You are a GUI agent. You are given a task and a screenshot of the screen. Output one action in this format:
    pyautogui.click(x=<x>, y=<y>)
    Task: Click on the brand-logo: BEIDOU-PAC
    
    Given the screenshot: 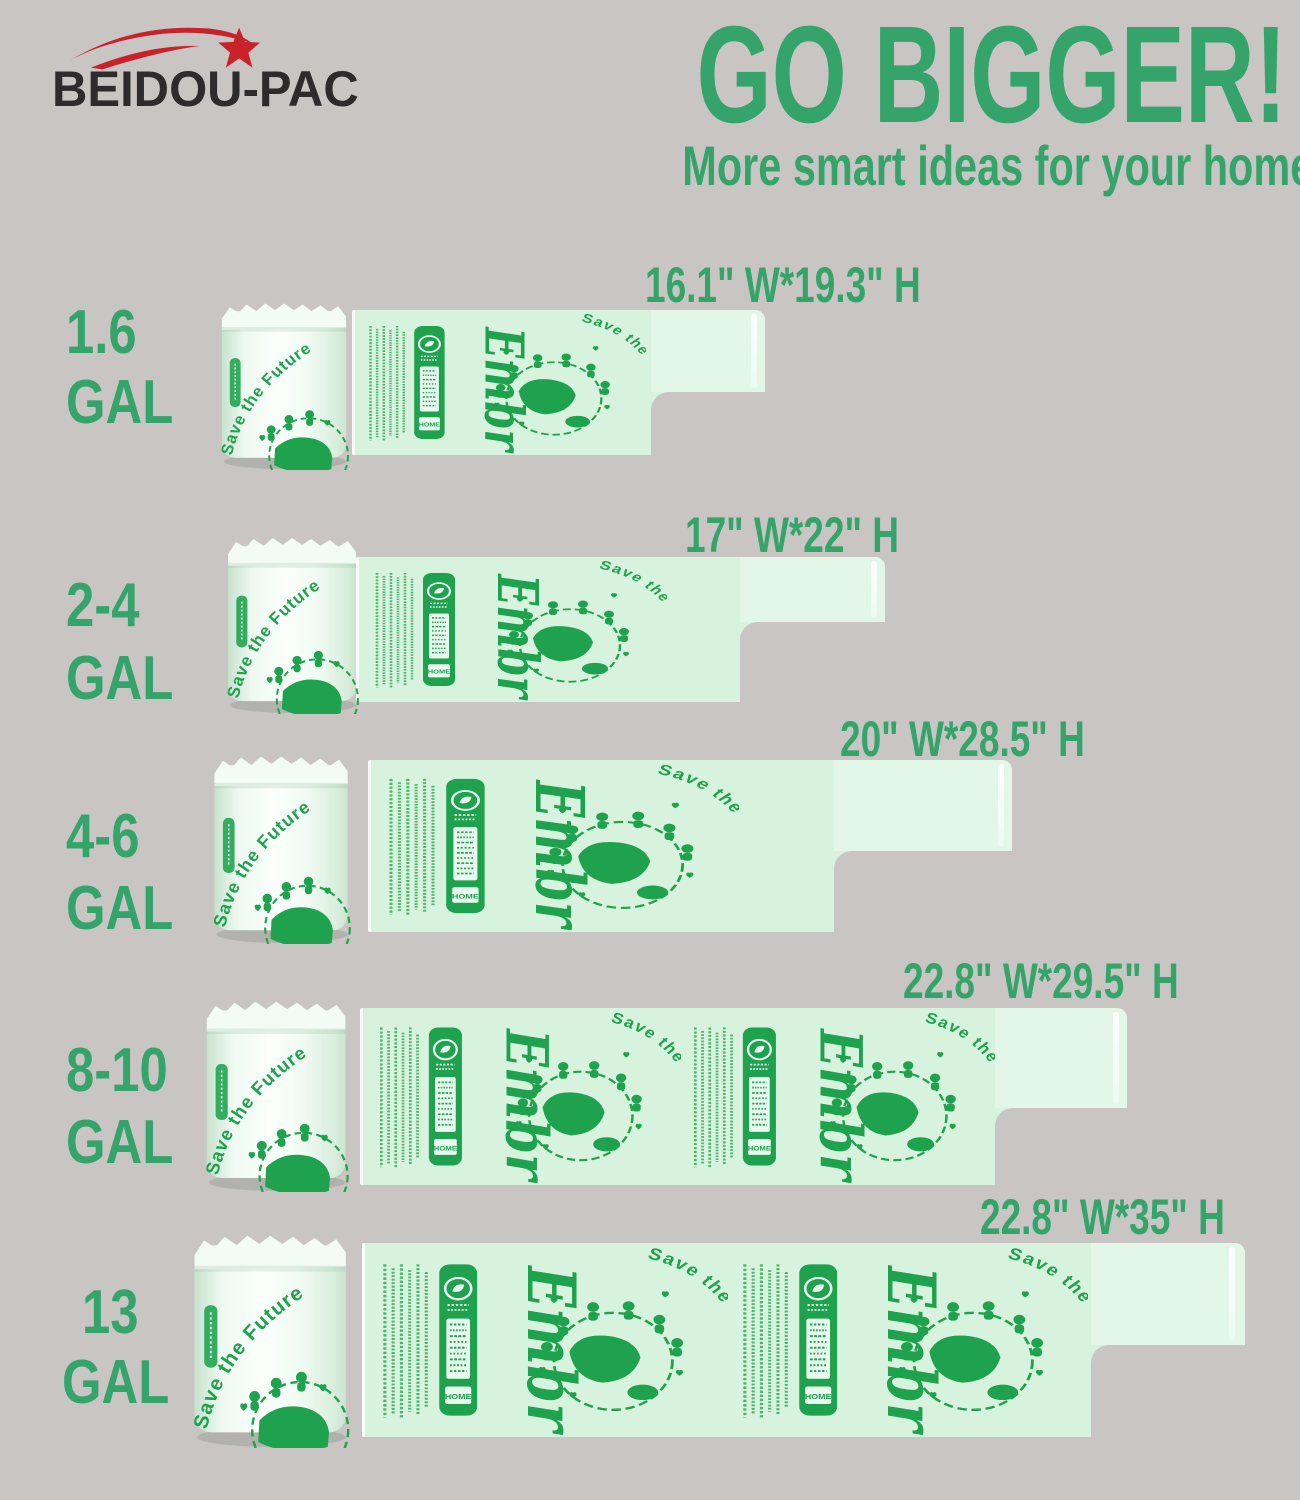 What is the action you would take?
    pyautogui.click(x=262, y=67)
    